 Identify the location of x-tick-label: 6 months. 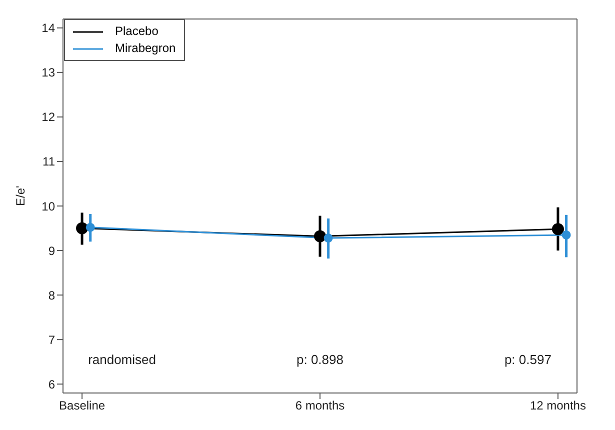
(320, 405).